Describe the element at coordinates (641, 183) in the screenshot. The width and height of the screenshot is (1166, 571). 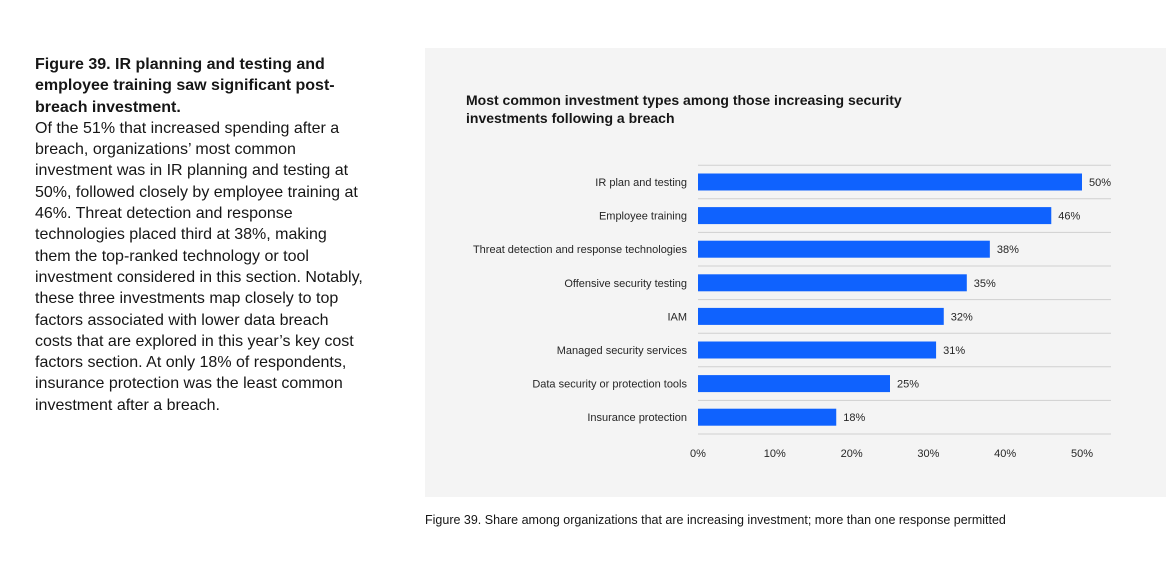
I see `category-label: IR plan and testing` at that location.